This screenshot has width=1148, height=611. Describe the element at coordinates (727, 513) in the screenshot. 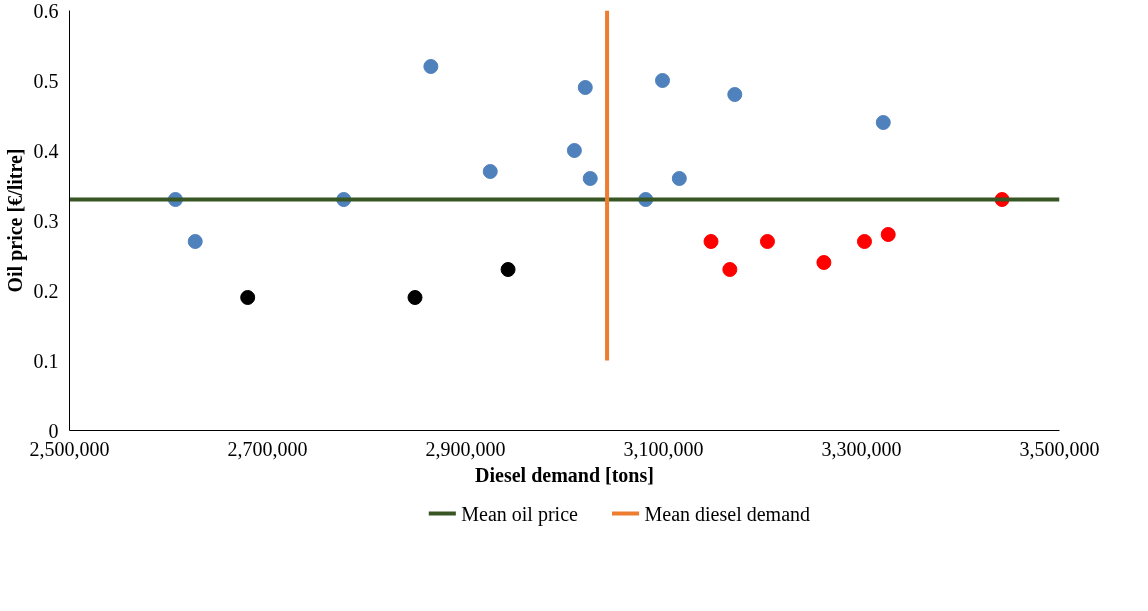

I see `legend-label: Mean diesel demand` at that location.